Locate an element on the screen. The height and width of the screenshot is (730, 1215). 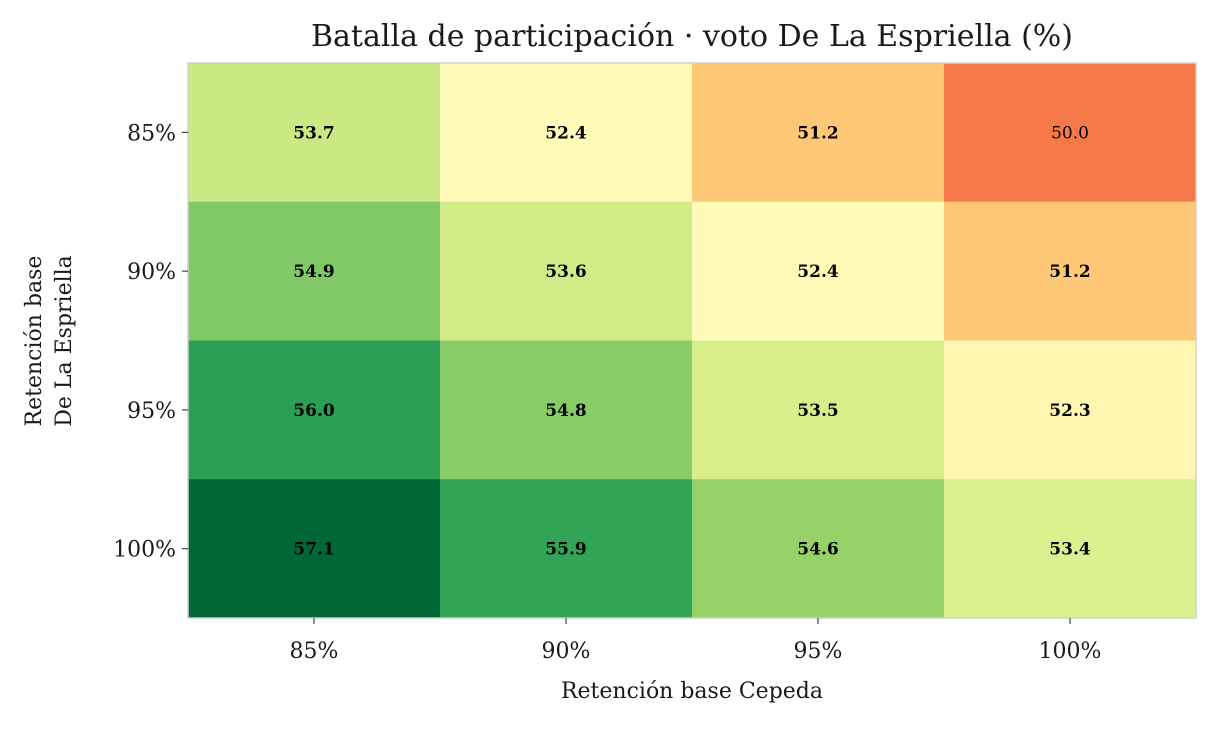
heatmap-cell-label: 57.1 is located at coordinates (313, 550).